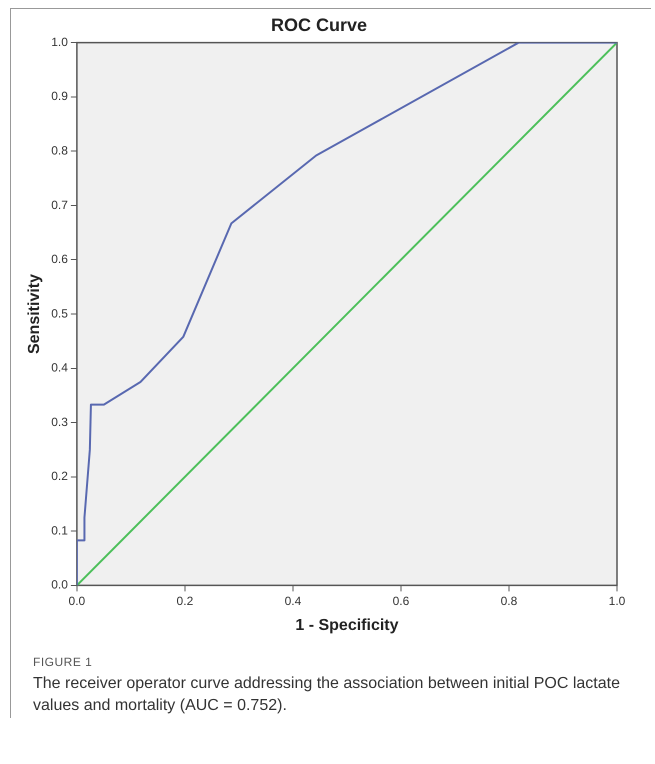 The width and height of the screenshot is (655, 764). I want to click on y-tick-label: 1.0, so click(59, 41).